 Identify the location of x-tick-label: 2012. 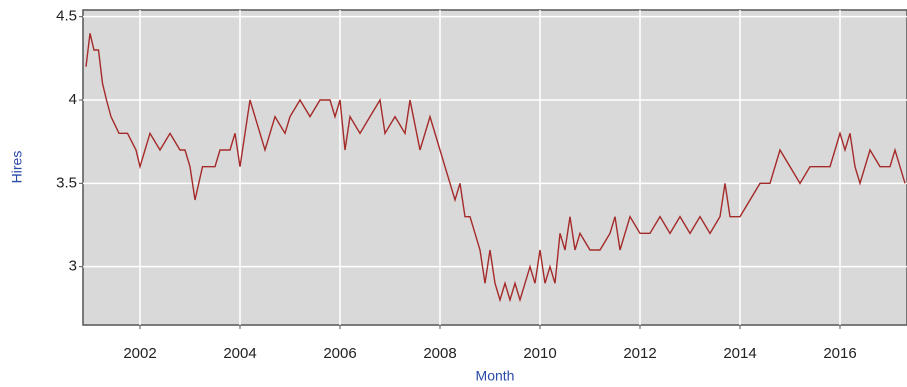
(639, 353).